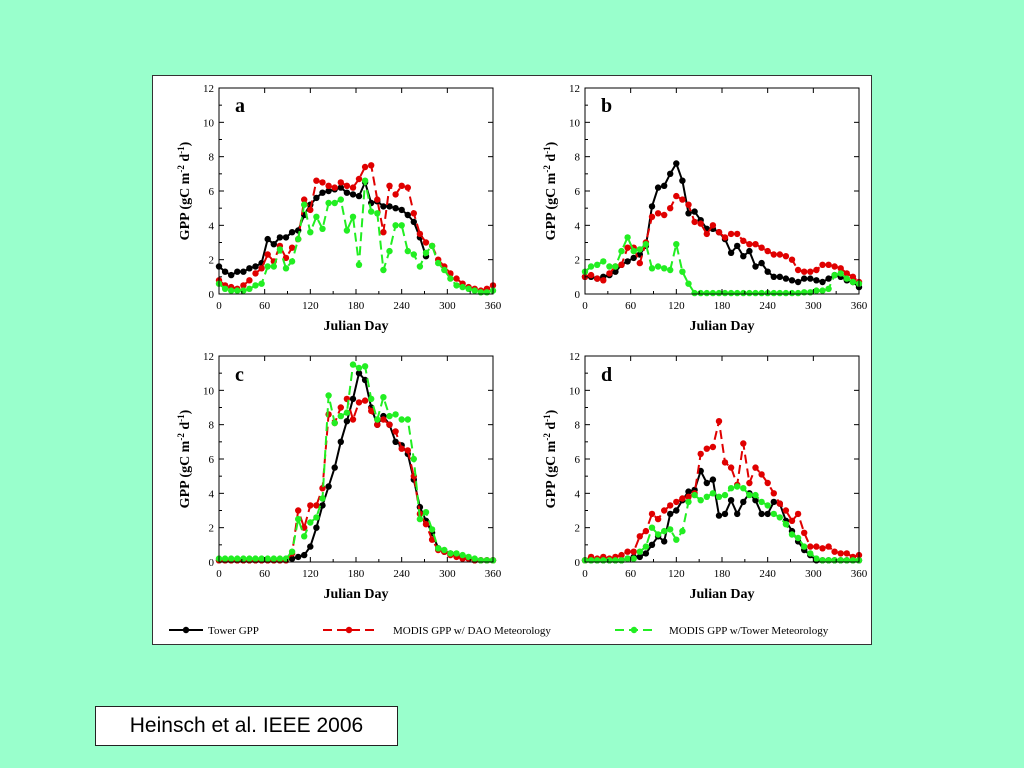 This screenshot has width=1024, height=768. What do you see at coordinates (208, 357) in the screenshot?
I see `y-tick-label: 12` at bounding box center [208, 357].